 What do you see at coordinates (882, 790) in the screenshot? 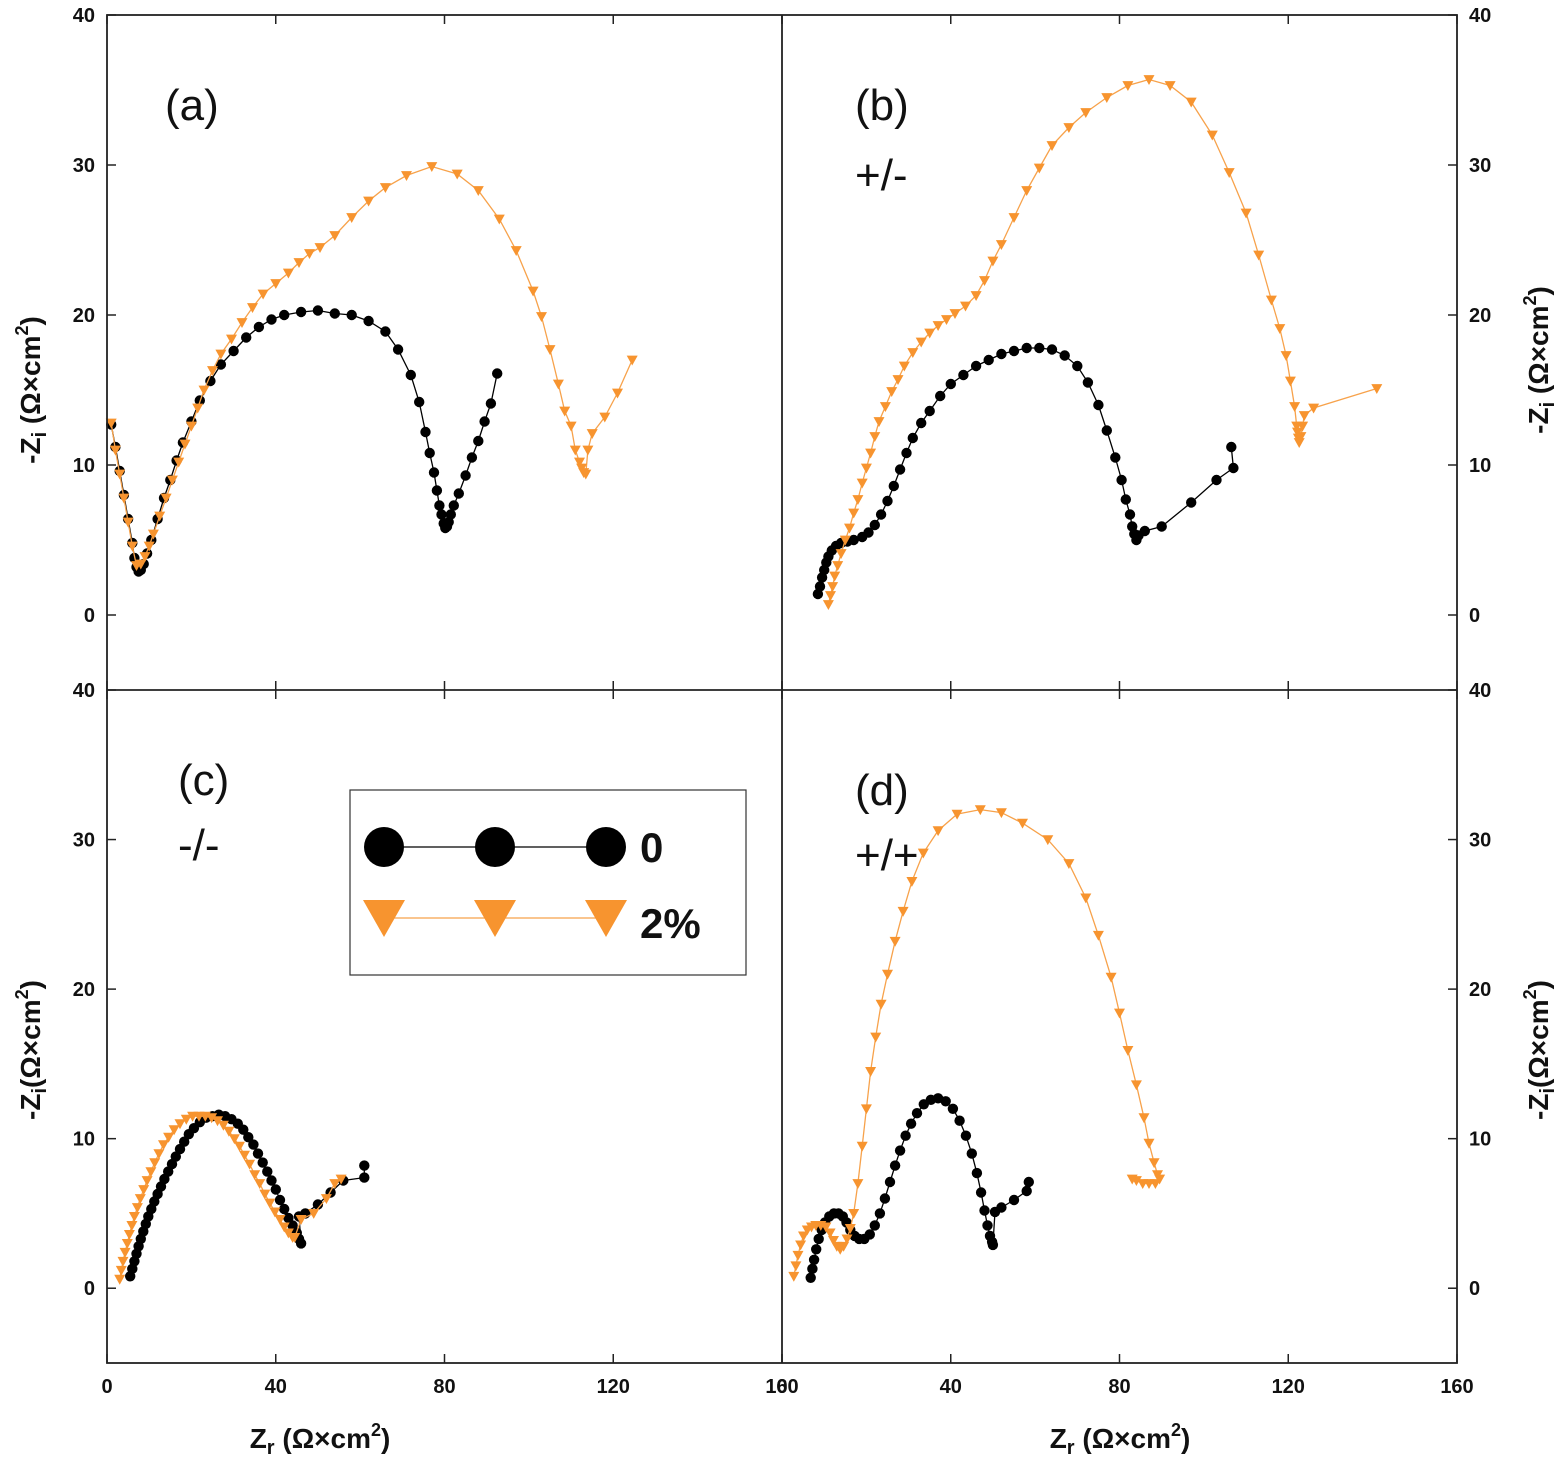
I see `panel-label-d: (d)` at bounding box center [882, 790].